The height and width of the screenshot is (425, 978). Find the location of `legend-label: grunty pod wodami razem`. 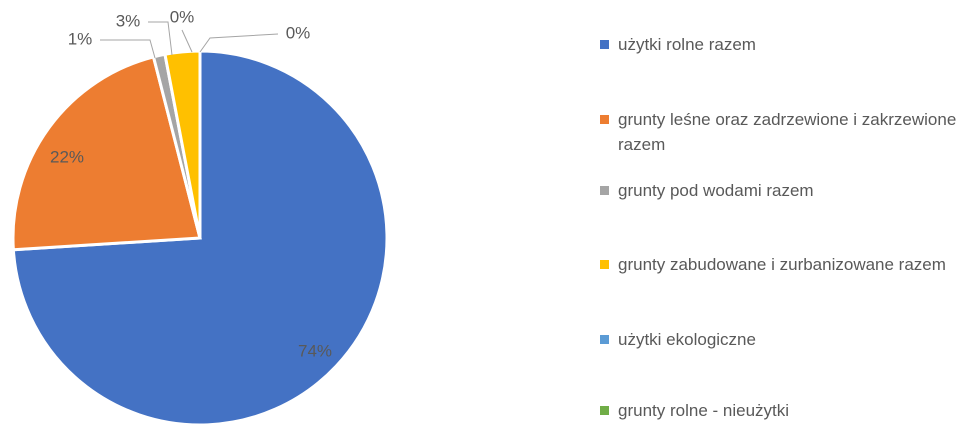

legend-label: grunty pod wodami razem is located at coordinates (716, 190).